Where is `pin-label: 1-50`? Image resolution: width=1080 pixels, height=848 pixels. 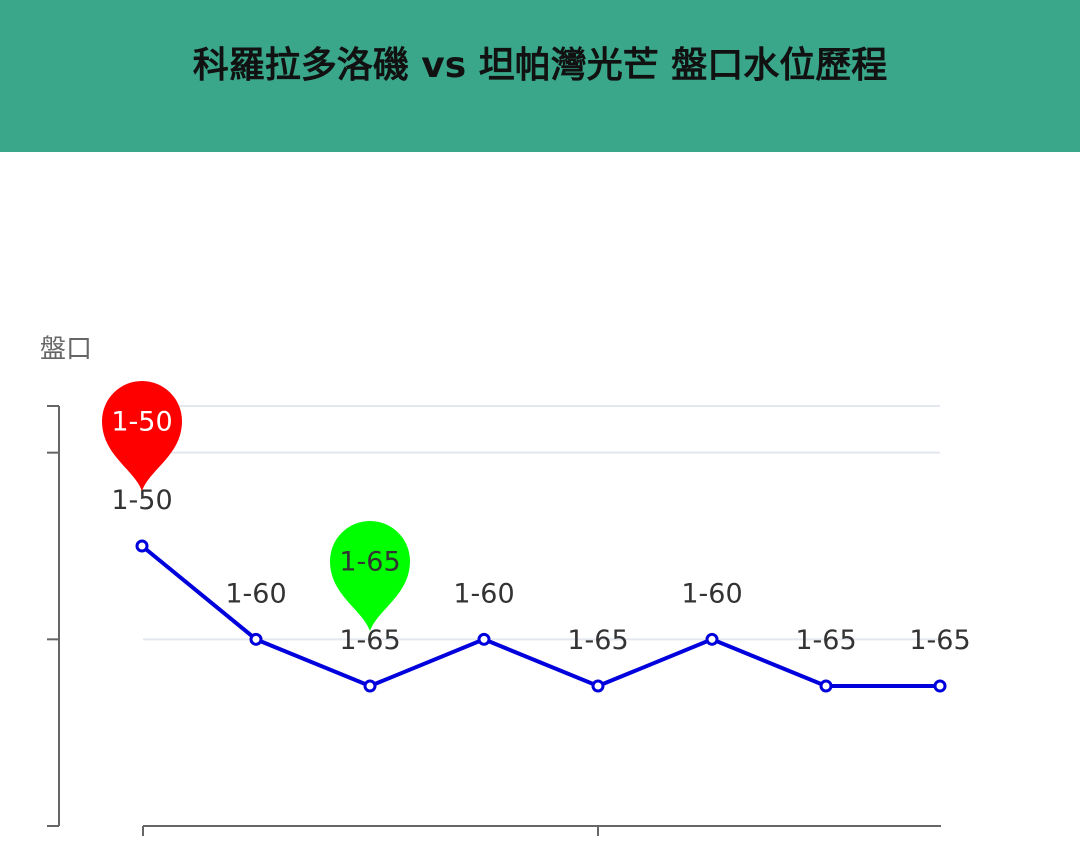 pin-label: 1-50 is located at coordinates (141, 422).